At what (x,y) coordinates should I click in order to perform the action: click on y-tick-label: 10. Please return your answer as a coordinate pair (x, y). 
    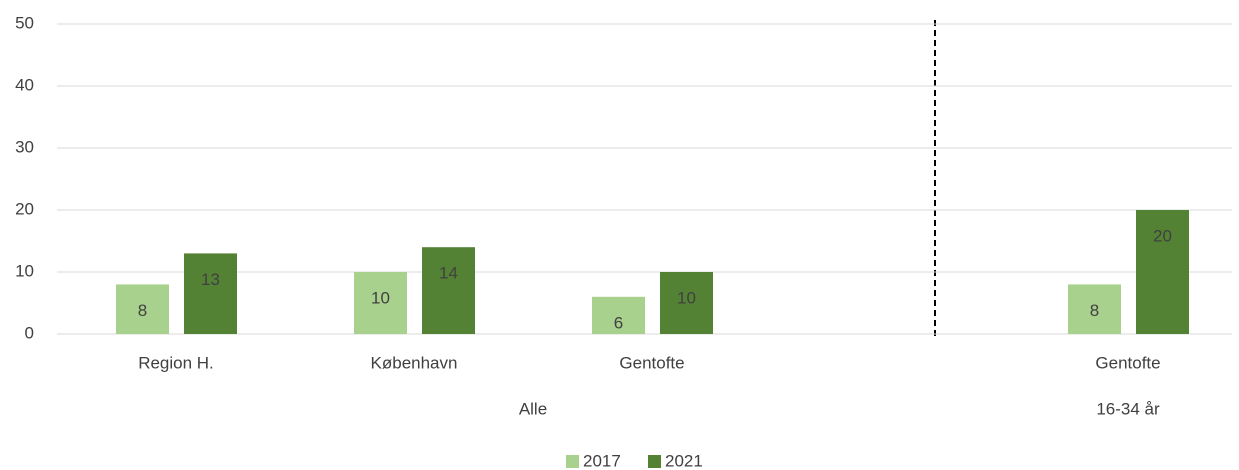
    Looking at the image, I should click on (24, 270).